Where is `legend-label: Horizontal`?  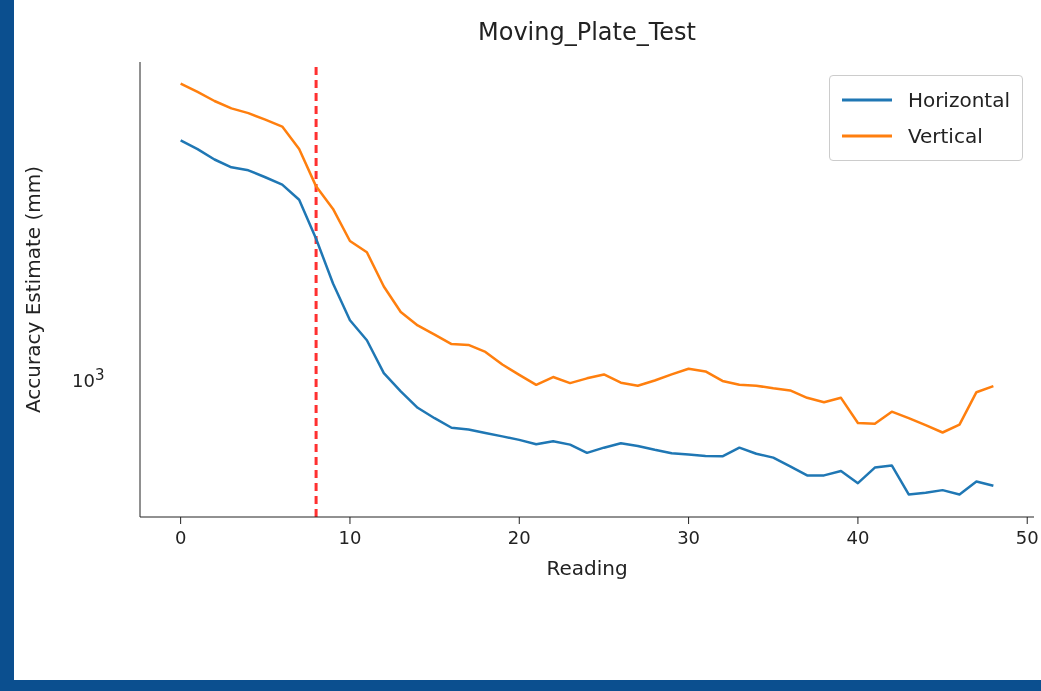
legend-label: Horizontal is located at coordinates (958, 100).